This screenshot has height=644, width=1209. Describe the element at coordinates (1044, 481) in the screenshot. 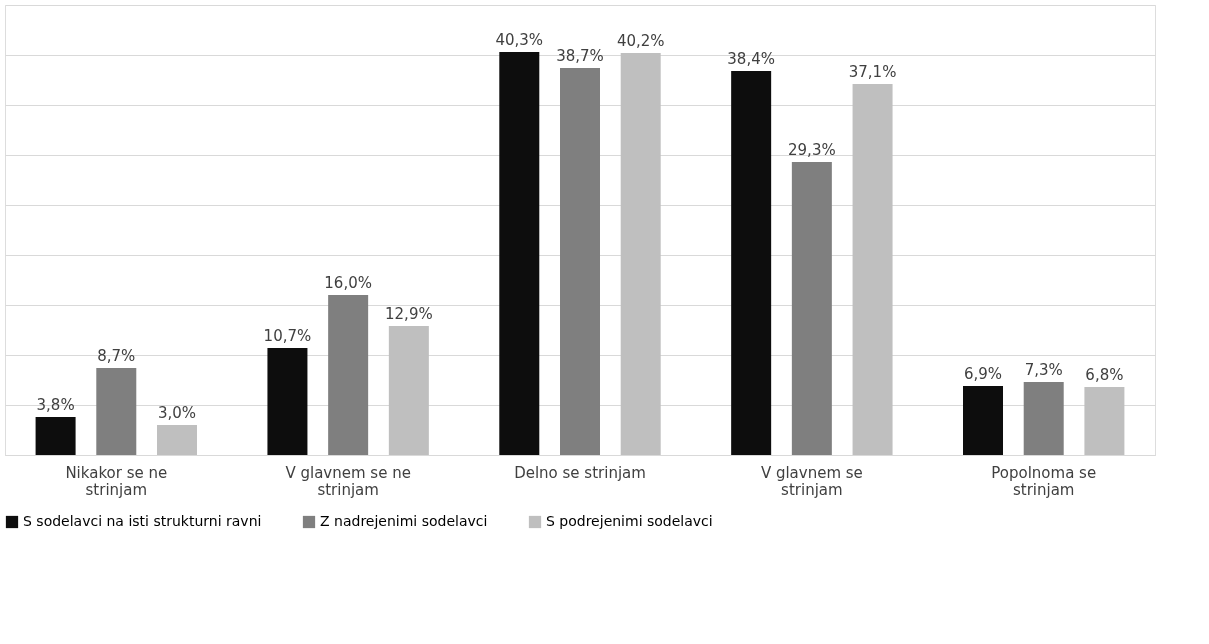

I see `x-tick-label: Popolnoma se strinjam` at that location.